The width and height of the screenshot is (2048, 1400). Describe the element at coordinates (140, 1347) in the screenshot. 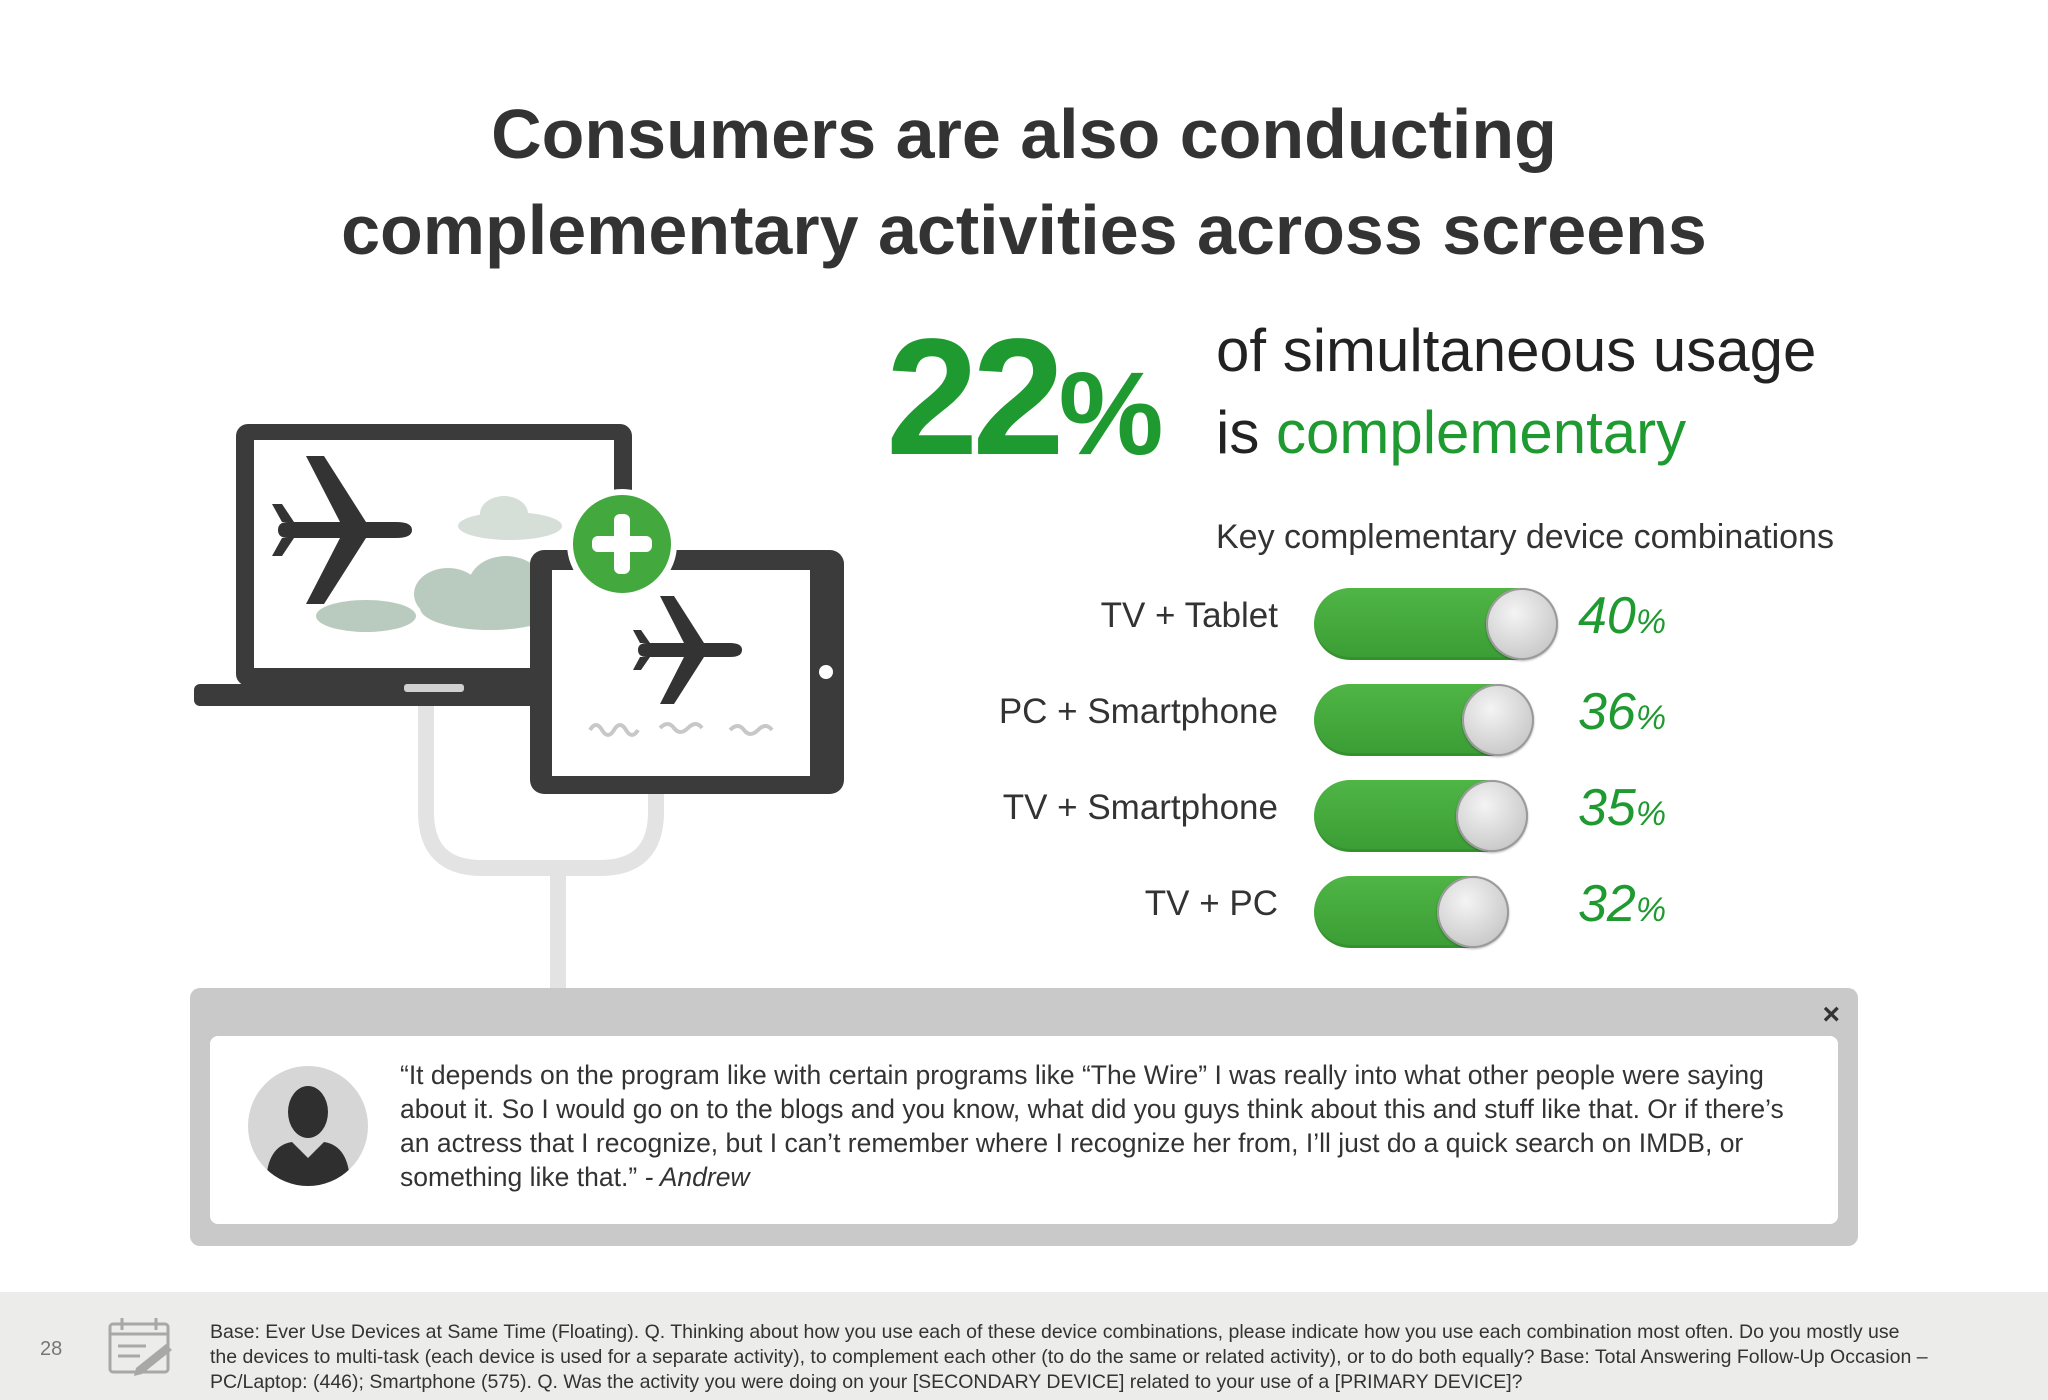

I see `notepad-icon` at that location.